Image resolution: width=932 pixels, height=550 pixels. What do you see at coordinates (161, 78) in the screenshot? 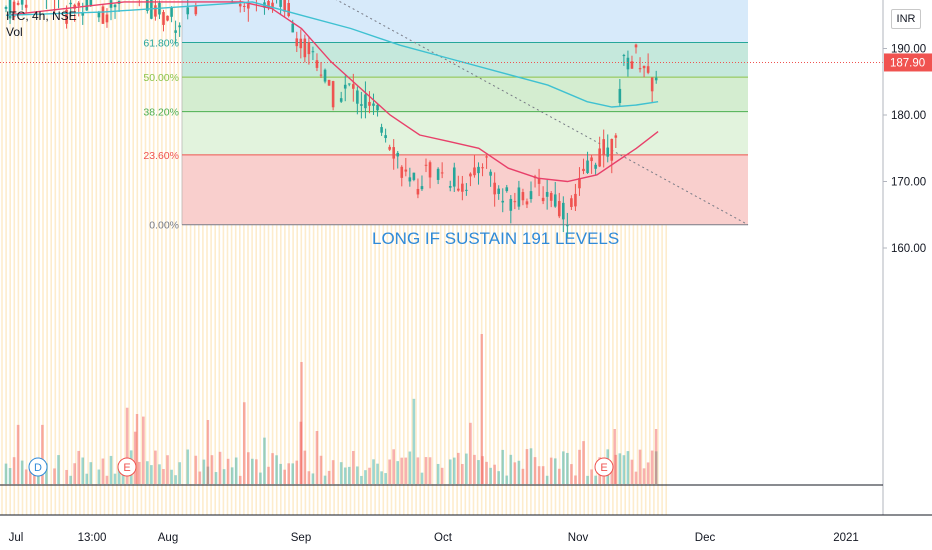
I see `fib-level-label: 50.00%` at bounding box center [161, 78].